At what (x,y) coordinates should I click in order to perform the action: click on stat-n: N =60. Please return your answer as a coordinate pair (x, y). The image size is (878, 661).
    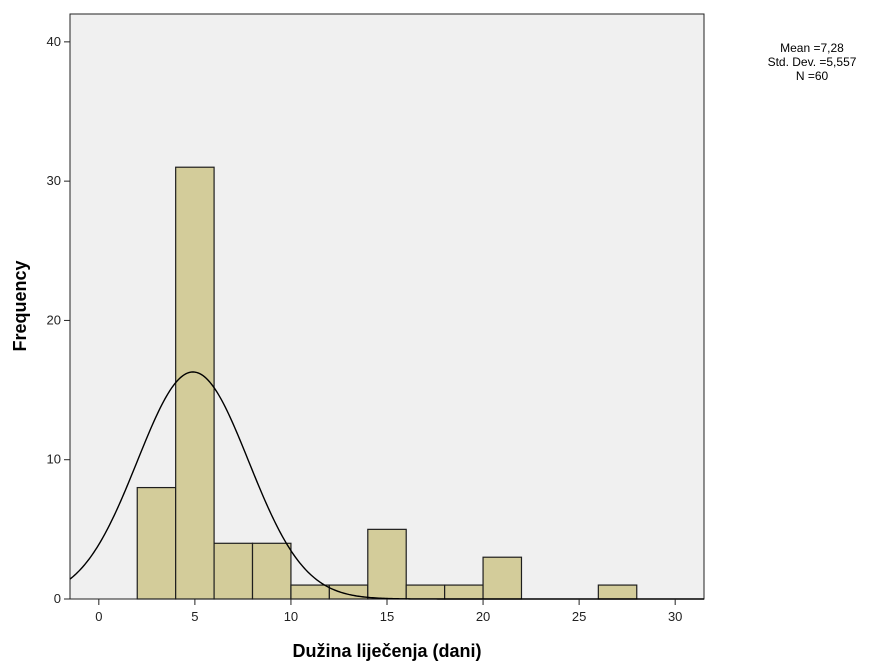
    Looking at the image, I should click on (812, 76).